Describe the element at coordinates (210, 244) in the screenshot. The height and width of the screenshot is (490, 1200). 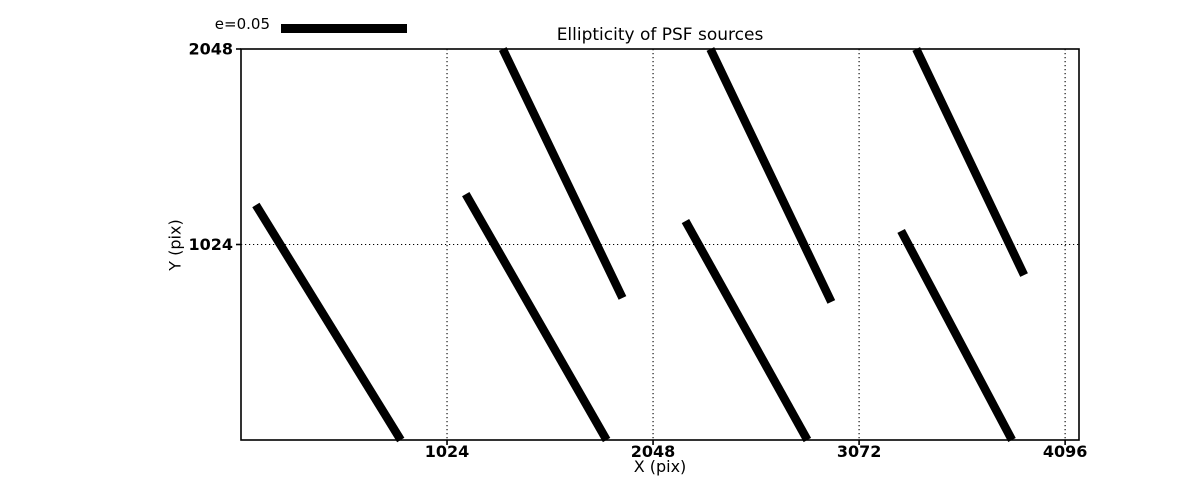
I see `y-tick-label-1024: 1024` at that location.